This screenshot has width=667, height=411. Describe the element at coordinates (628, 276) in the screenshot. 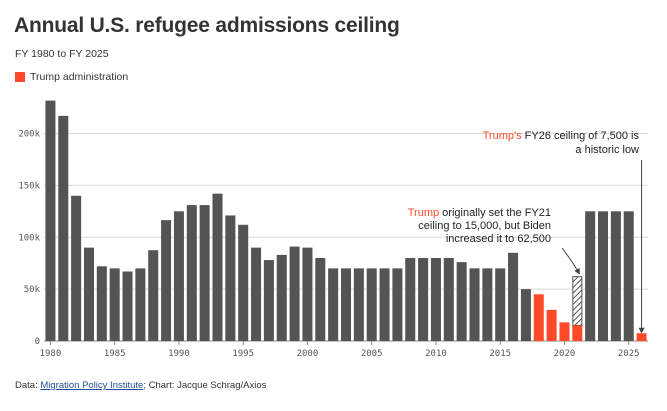

I see `bar-2025` at that location.